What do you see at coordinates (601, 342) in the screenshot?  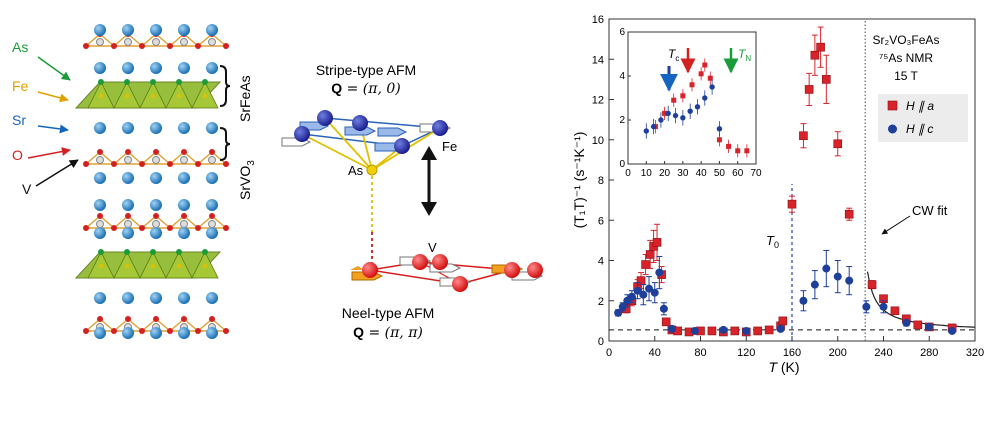 I see `y-tick-label: 0` at bounding box center [601, 342].